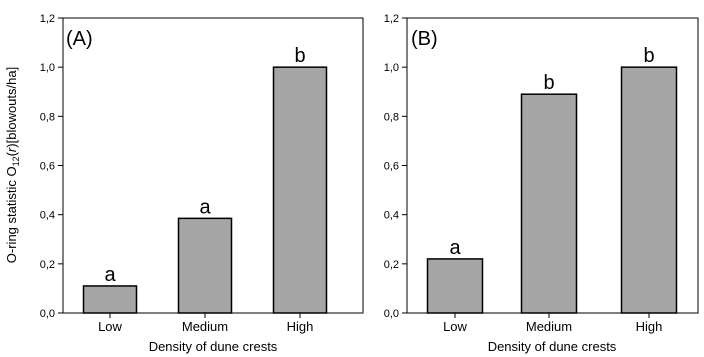 The height and width of the screenshot is (357, 704). What do you see at coordinates (205, 326) in the screenshot?
I see `x-tick-label-a-medium: Medium` at bounding box center [205, 326].